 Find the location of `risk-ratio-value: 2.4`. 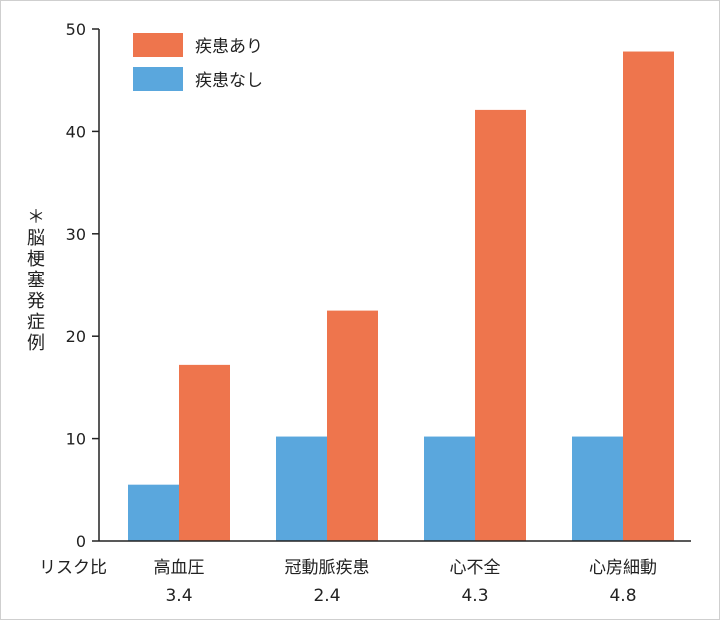

risk-ratio-value: 2.4 is located at coordinates (326, 596).